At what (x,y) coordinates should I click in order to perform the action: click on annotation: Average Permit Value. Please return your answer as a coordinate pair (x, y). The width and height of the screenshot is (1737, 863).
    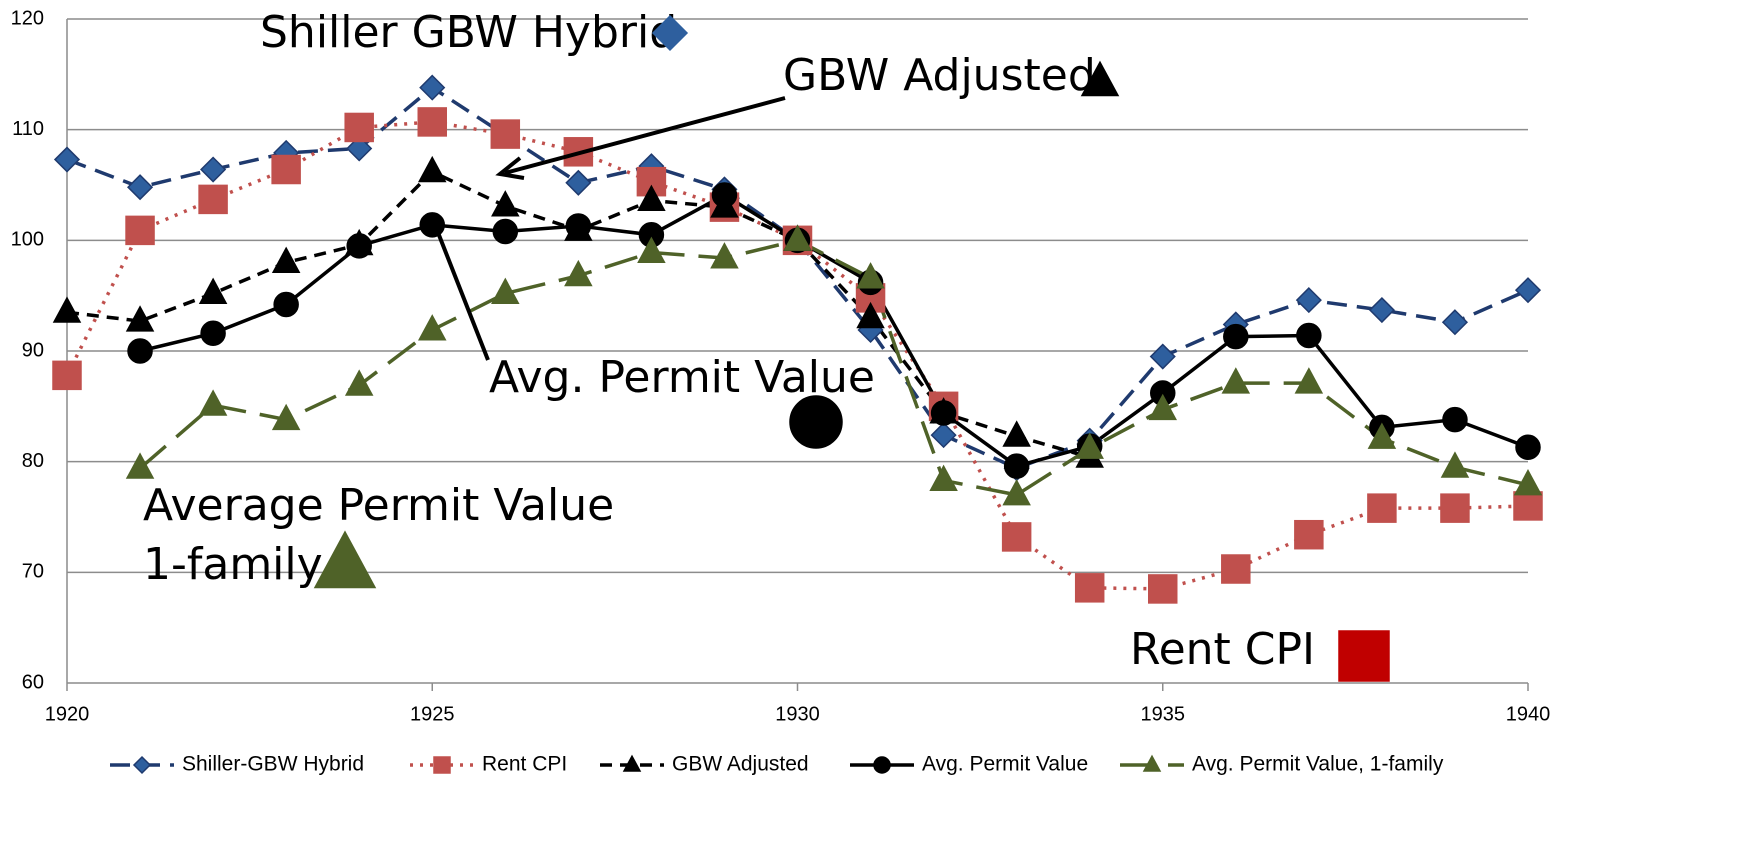
    Looking at the image, I should click on (378, 505).